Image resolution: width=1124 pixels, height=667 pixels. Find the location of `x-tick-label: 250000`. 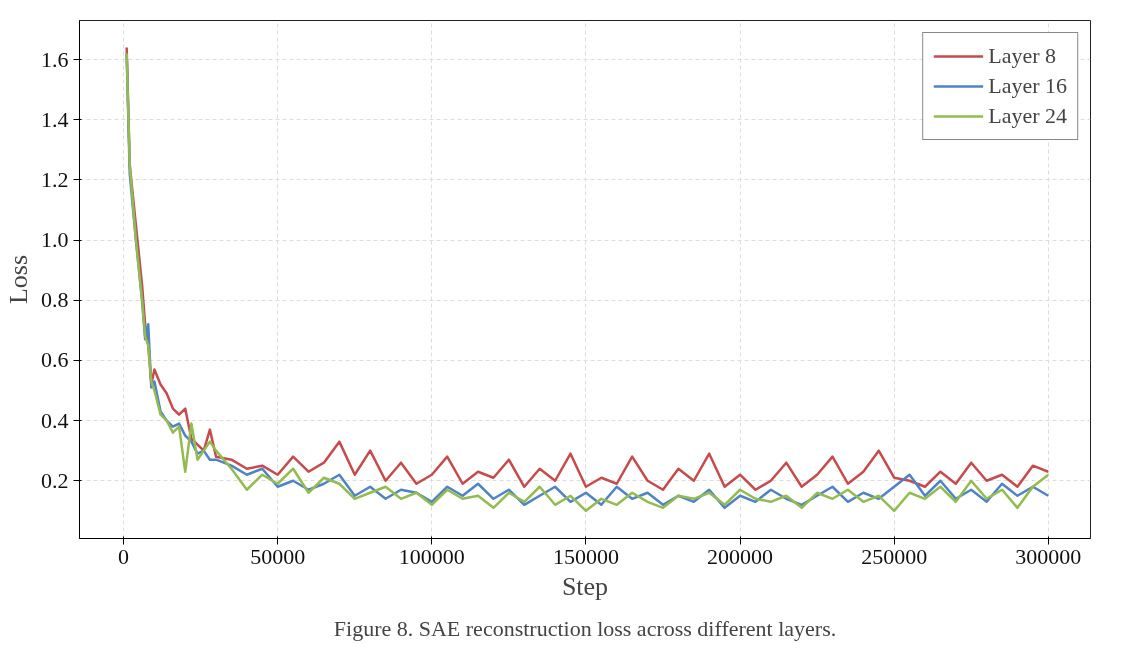

x-tick-label: 250000 is located at coordinates (894, 556).